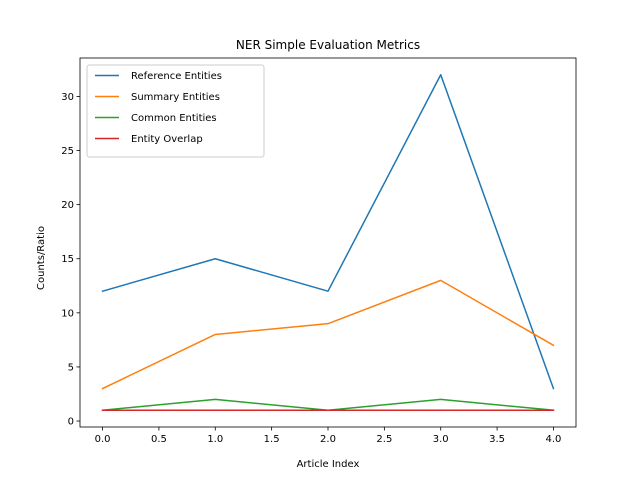  I want to click on legend-label-3: Entity Overlap, so click(167, 139).